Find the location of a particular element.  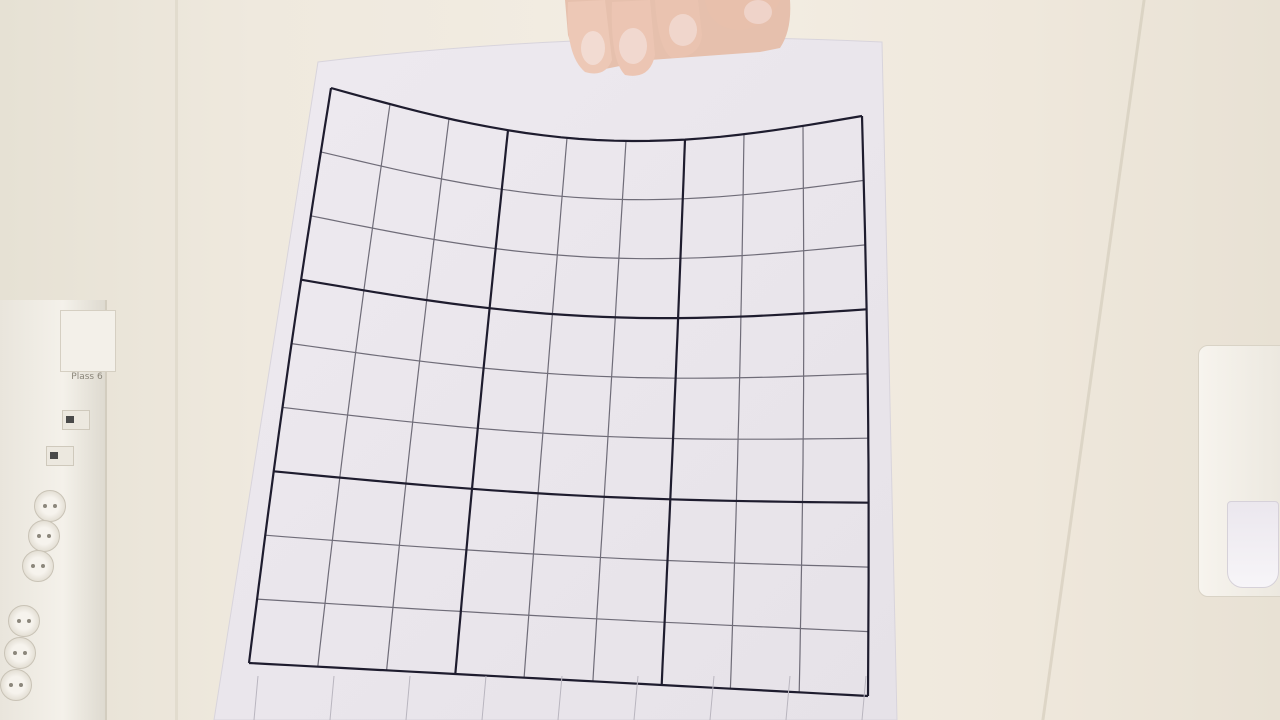

wall-groove is located at coordinates (176, 360).